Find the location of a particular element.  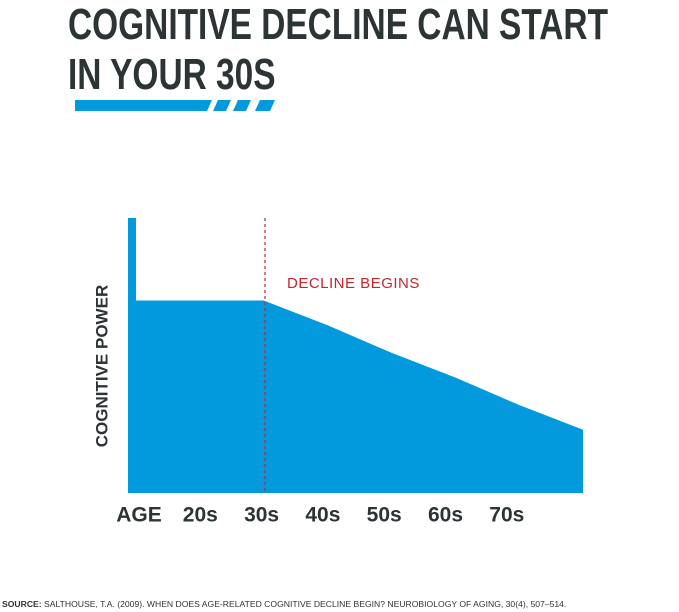

source-label: SOURCE: is located at coordinates (22, 604).